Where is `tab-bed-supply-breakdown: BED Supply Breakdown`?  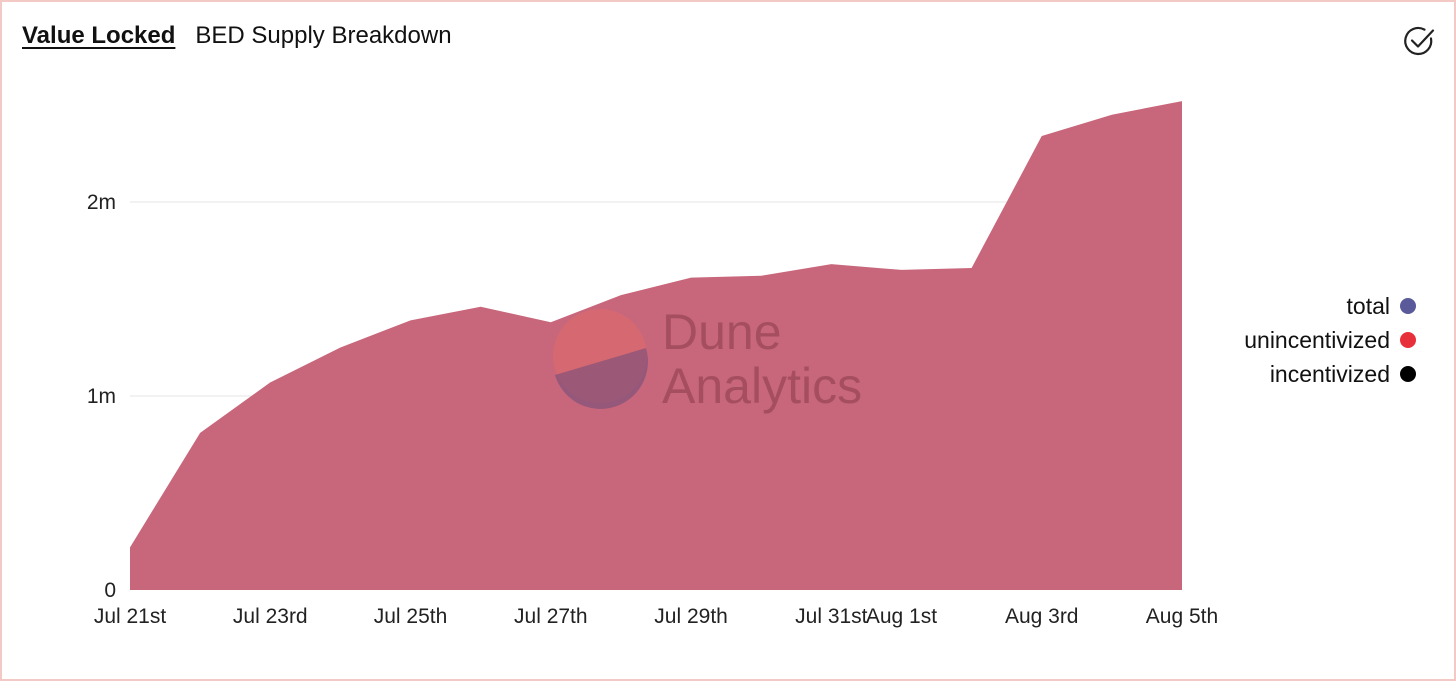 tab-bed-supply-breakdown: BED Supply Breakdown is located at coordinates (323, 35).